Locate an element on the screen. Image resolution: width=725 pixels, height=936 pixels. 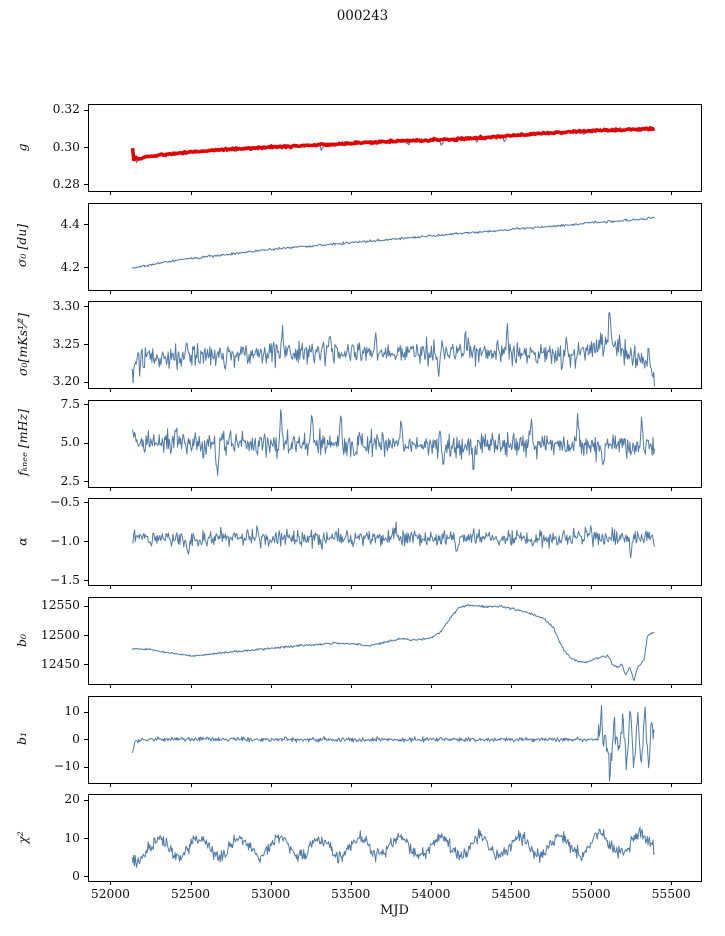
subplot-alpha-axes is located at coordinates (395, 542).